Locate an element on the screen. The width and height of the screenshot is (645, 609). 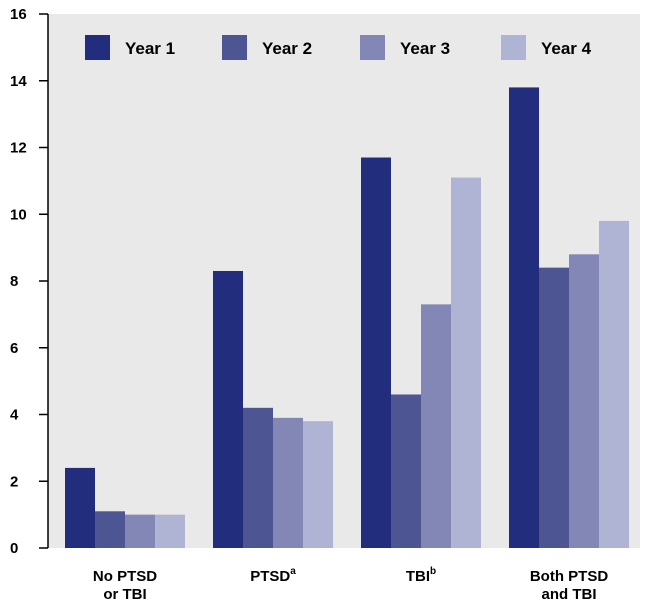
legend-label: Year 3 is located at coordinates (425, 48).